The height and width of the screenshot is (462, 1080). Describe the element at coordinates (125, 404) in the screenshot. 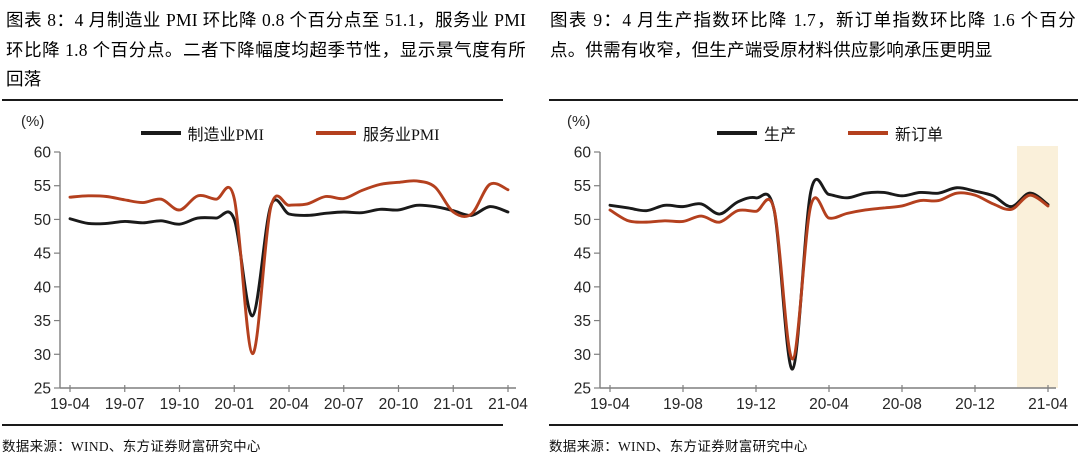

I see `x-tick-label: 19-07` at that location.